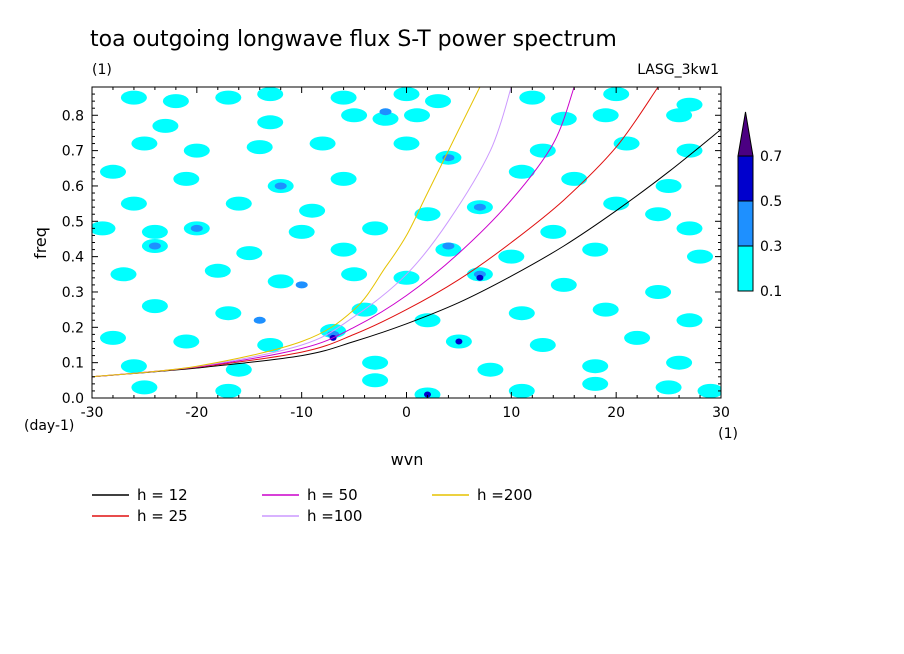  What do you see at coordinates (745, 134) in the screenshot?
I see `colorbar-arrow` at bounding box center [745, 134].